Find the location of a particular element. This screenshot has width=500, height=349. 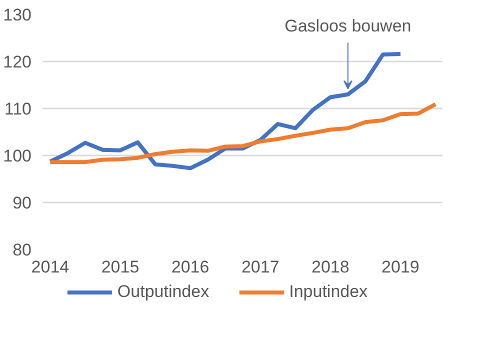

x-tick-label: 2014 is located at coordinates (50, 267).